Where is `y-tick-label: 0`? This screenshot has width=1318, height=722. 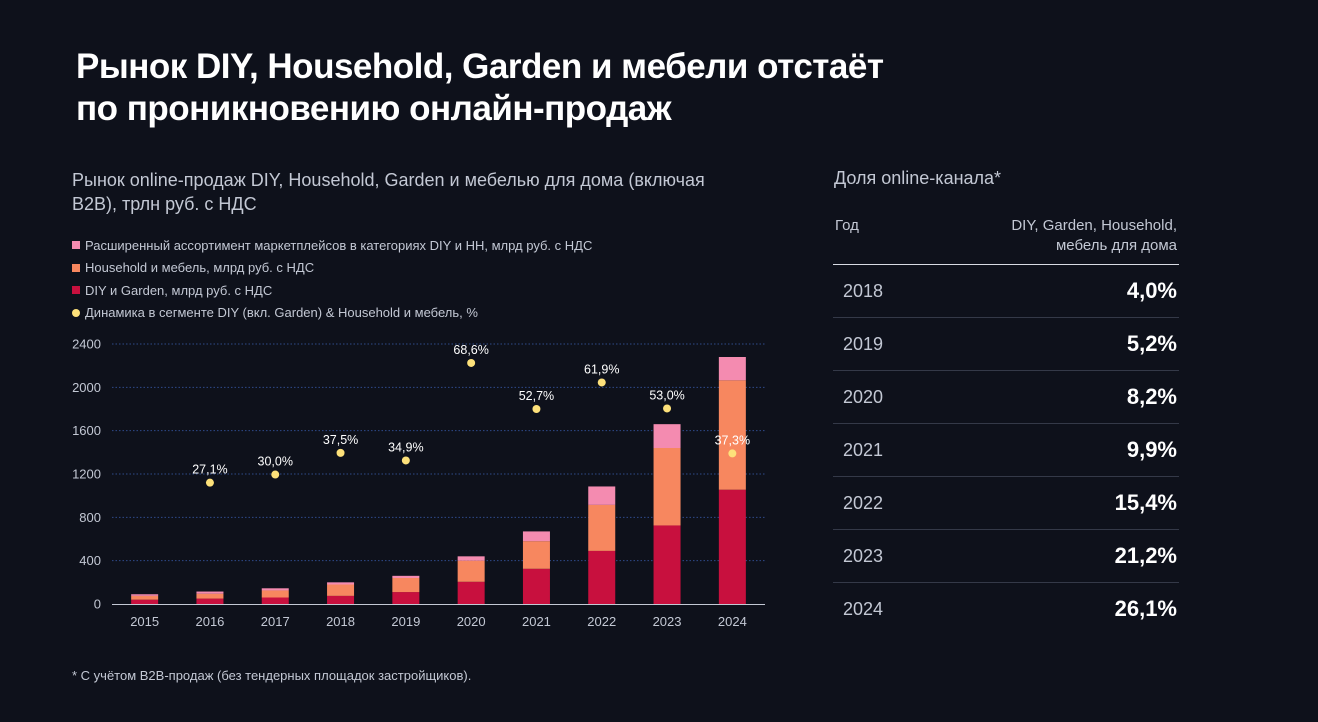
y-tick-label: 0 is located at coordinates (97, 604).